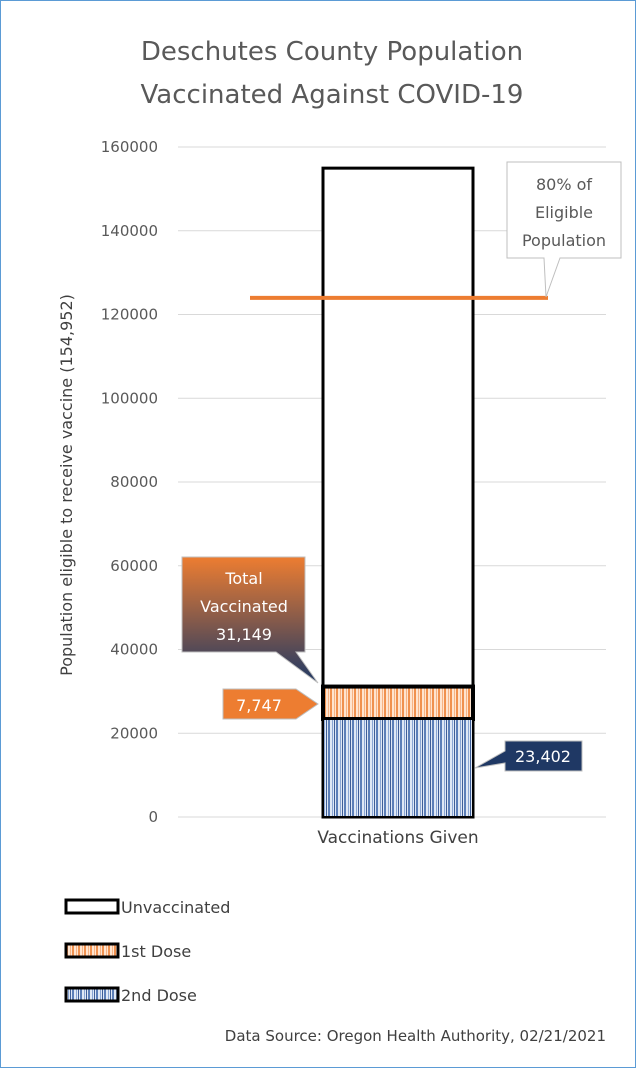 The image size is (636, 1068). What do you see at coordinates (134, 482) in the screenshot?
I see `y-tick-label: 80000` at bounding box center [134, 482].